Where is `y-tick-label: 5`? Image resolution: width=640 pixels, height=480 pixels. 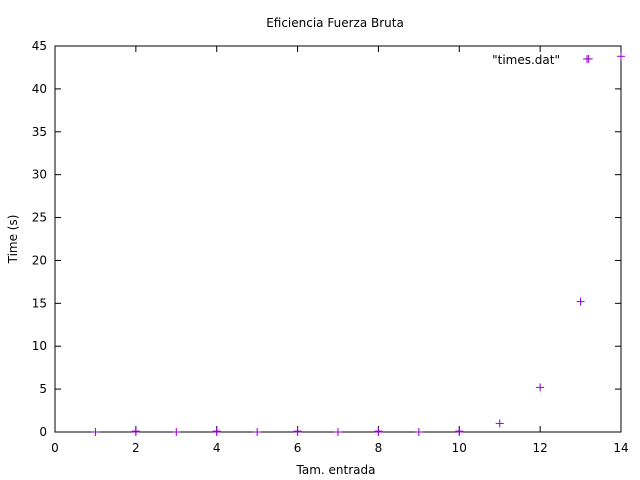
y-tick-label: 5 is located at coordinates (43, 389).